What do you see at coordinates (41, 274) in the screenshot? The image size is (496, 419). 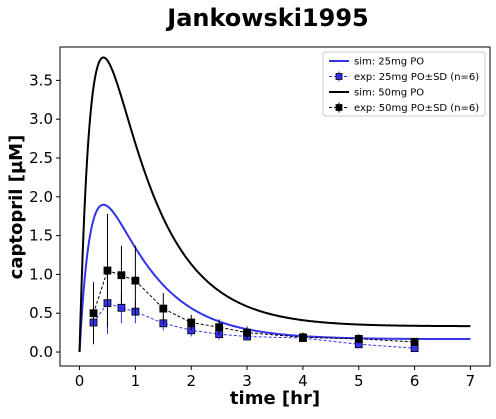 I see `y-tick-label: 1.0` at bounding box center [41, 274].